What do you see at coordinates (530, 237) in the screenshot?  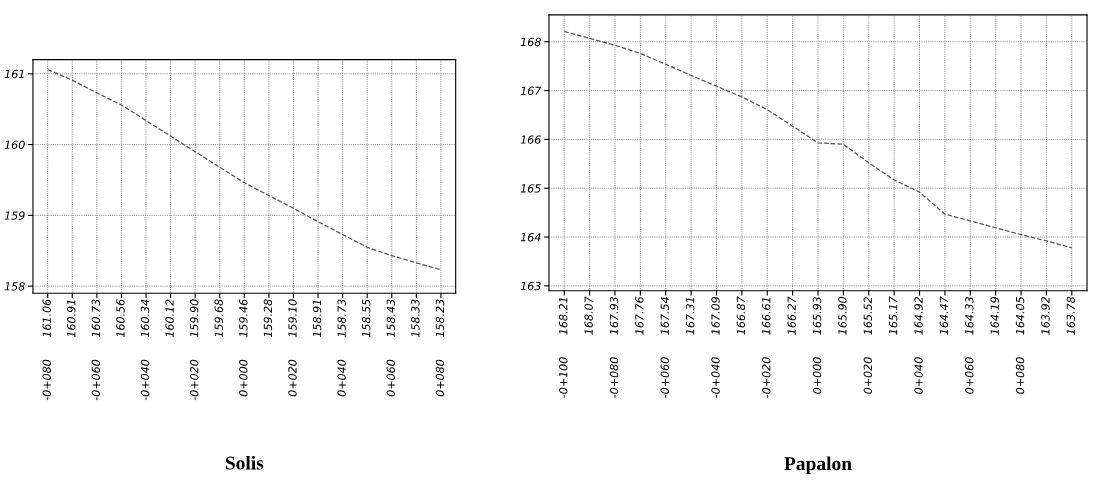 I see `y-tick-label: 164` at bounding box center [530, 237].